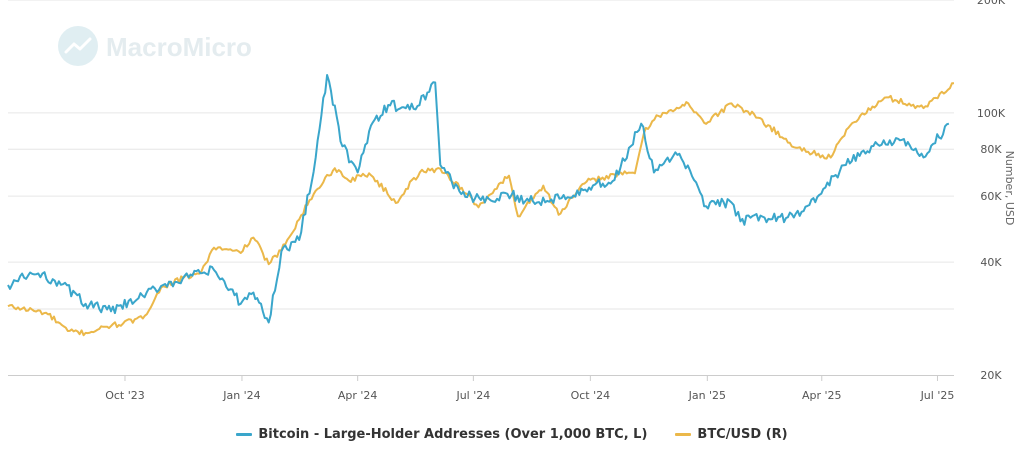  I want to click on watermark: MacroMicro, so click(155, 46).